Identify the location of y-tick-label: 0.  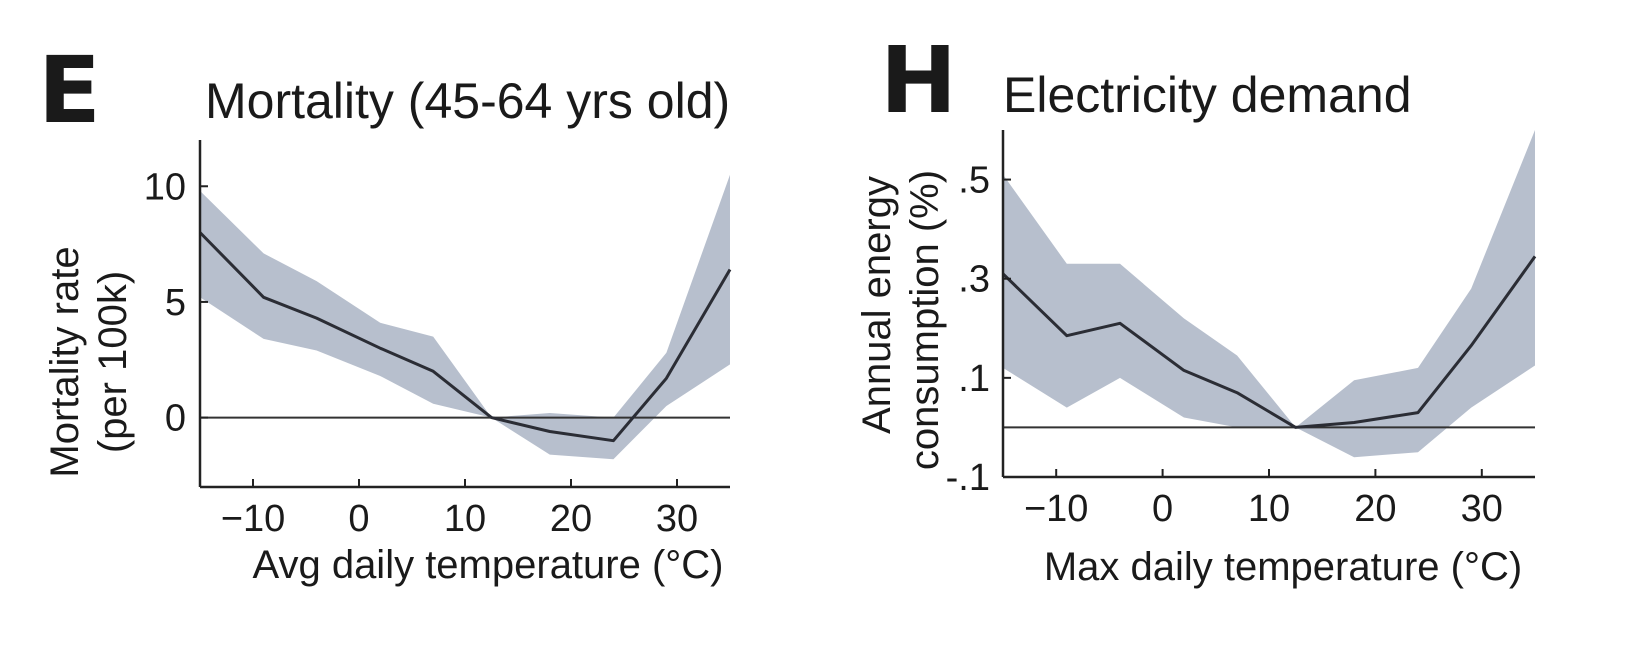
(175, 419).